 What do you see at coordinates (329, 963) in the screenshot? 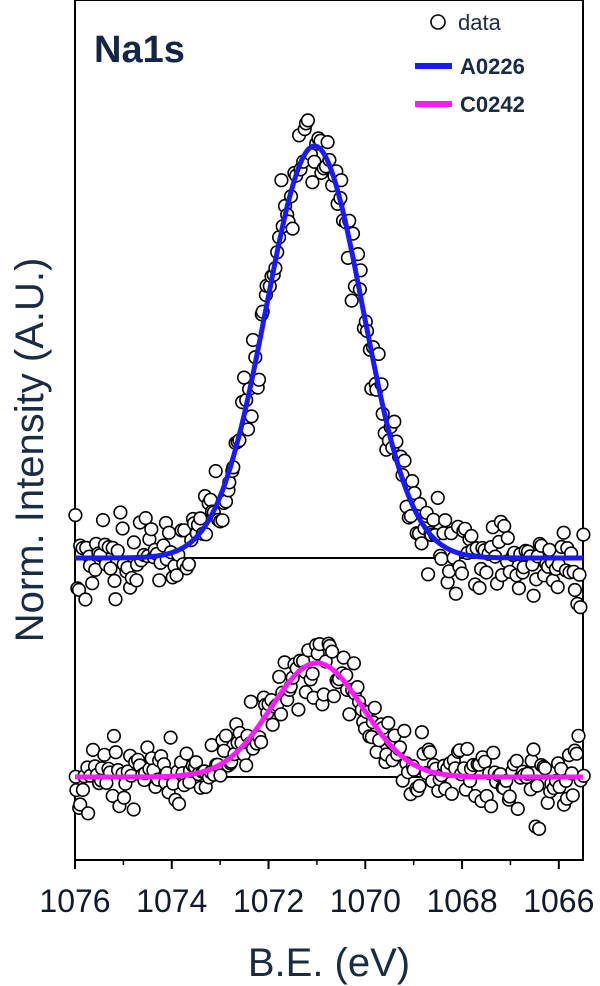
I see `x-axis-label: B.E. (eV)` at bounding box center [329, 963].